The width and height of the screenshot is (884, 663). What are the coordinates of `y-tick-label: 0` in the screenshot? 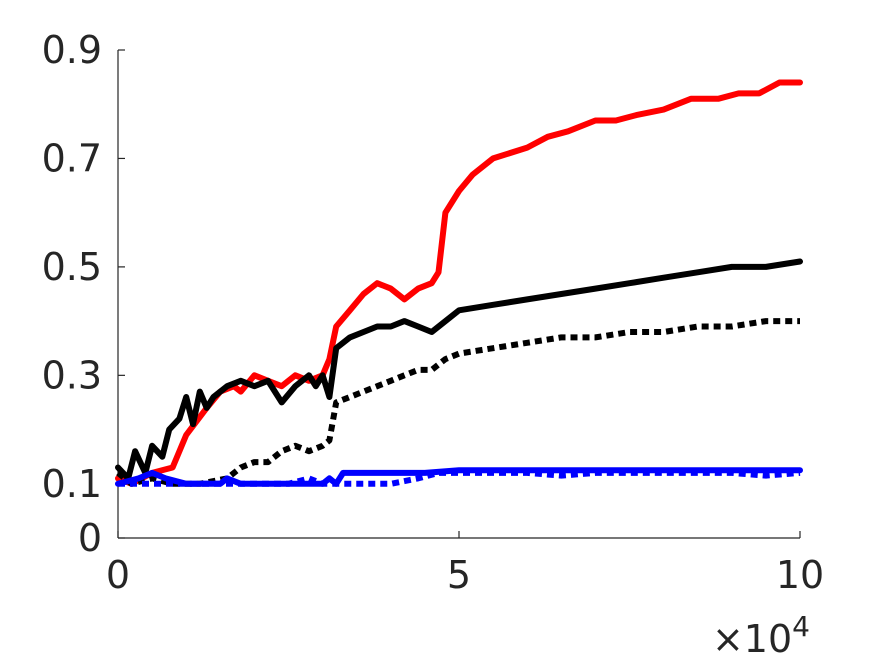 It's located at (90, 538).